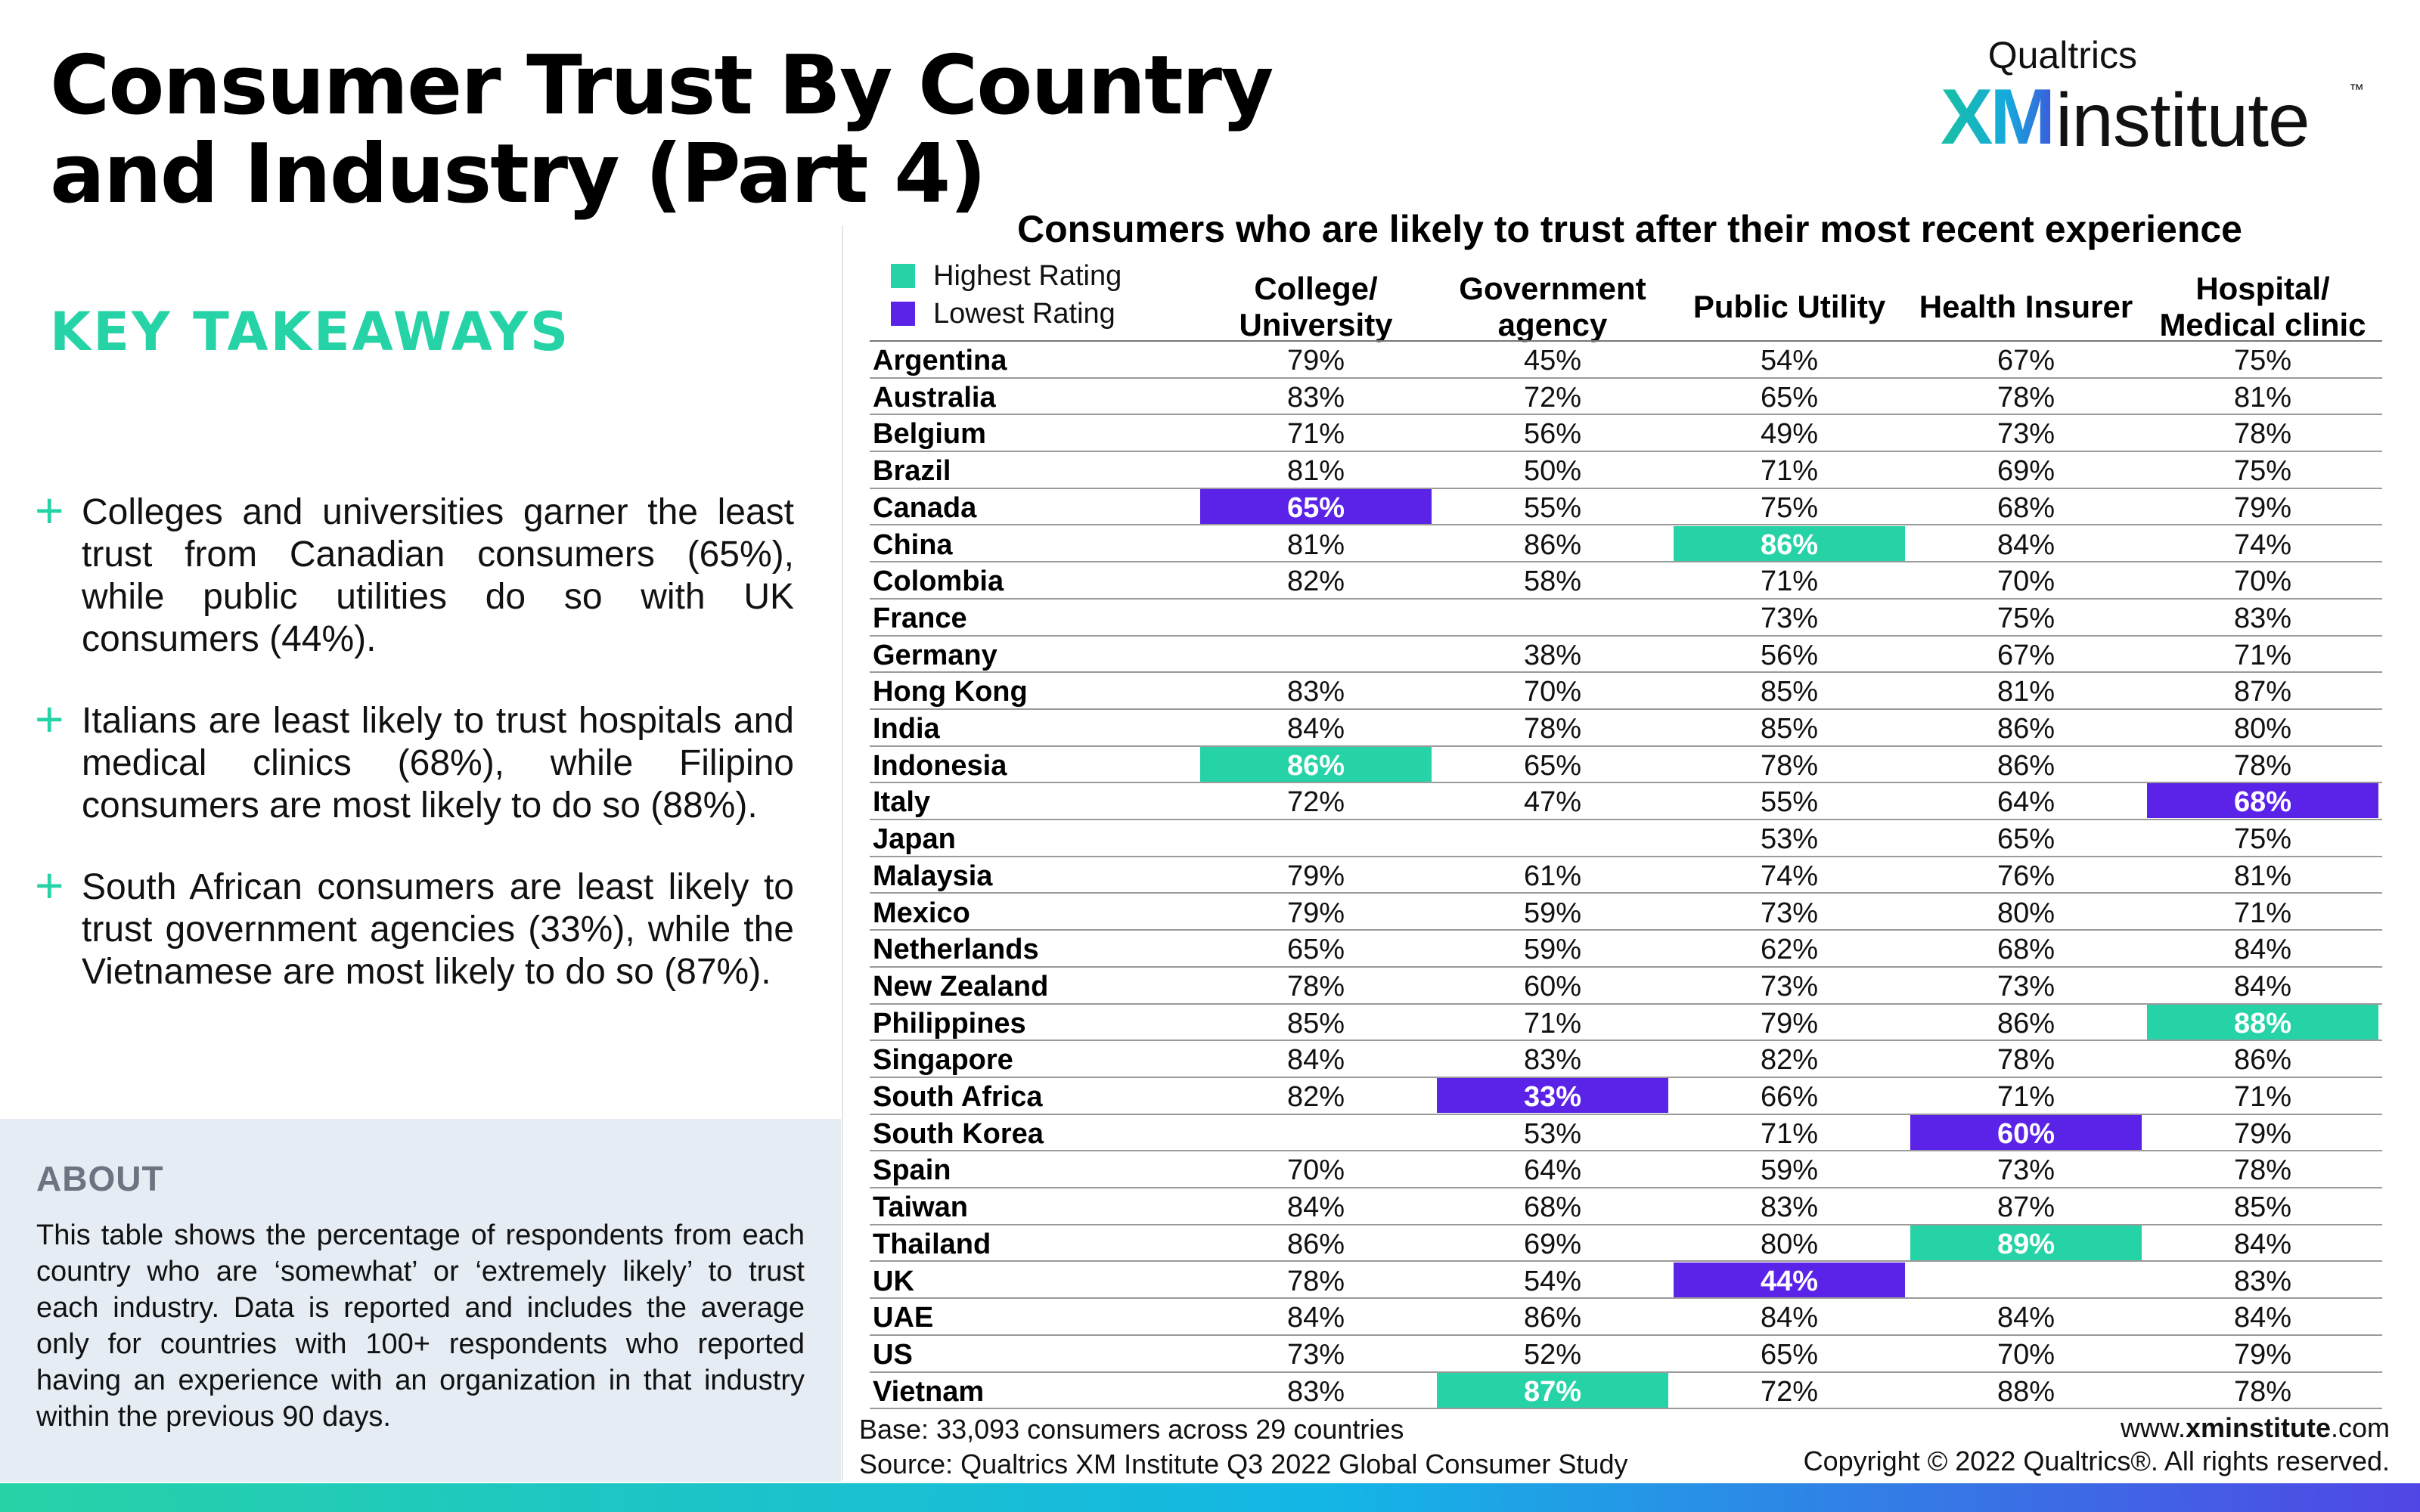 Image resolution: width=2420 pixels, height=1512 pixels. I want to click on value-cell: 58%, so click(1553, 581).